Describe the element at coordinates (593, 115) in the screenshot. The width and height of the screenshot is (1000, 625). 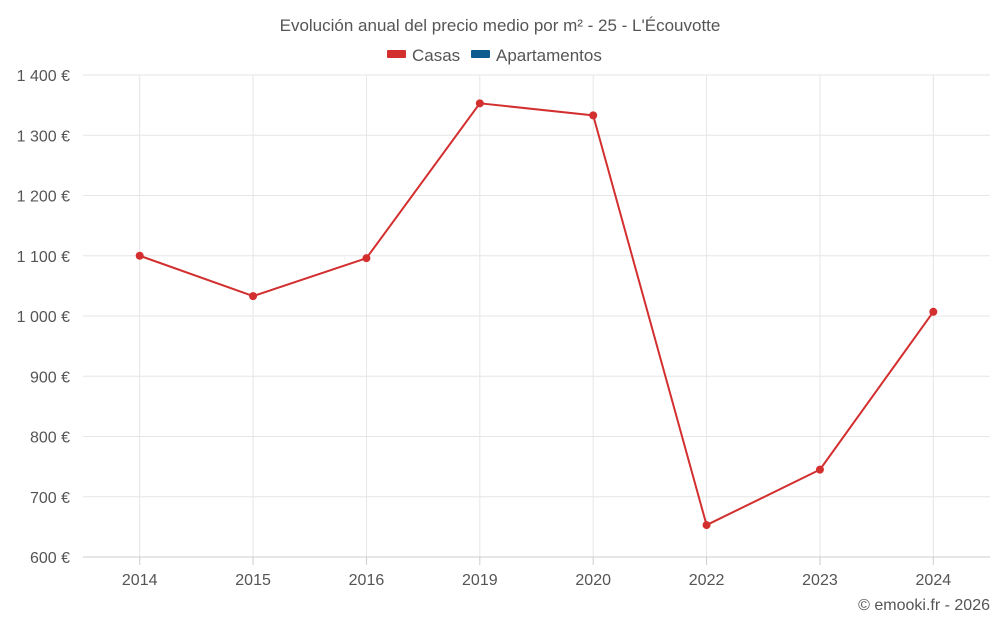
I see `data-point-casas-2020` at that location.